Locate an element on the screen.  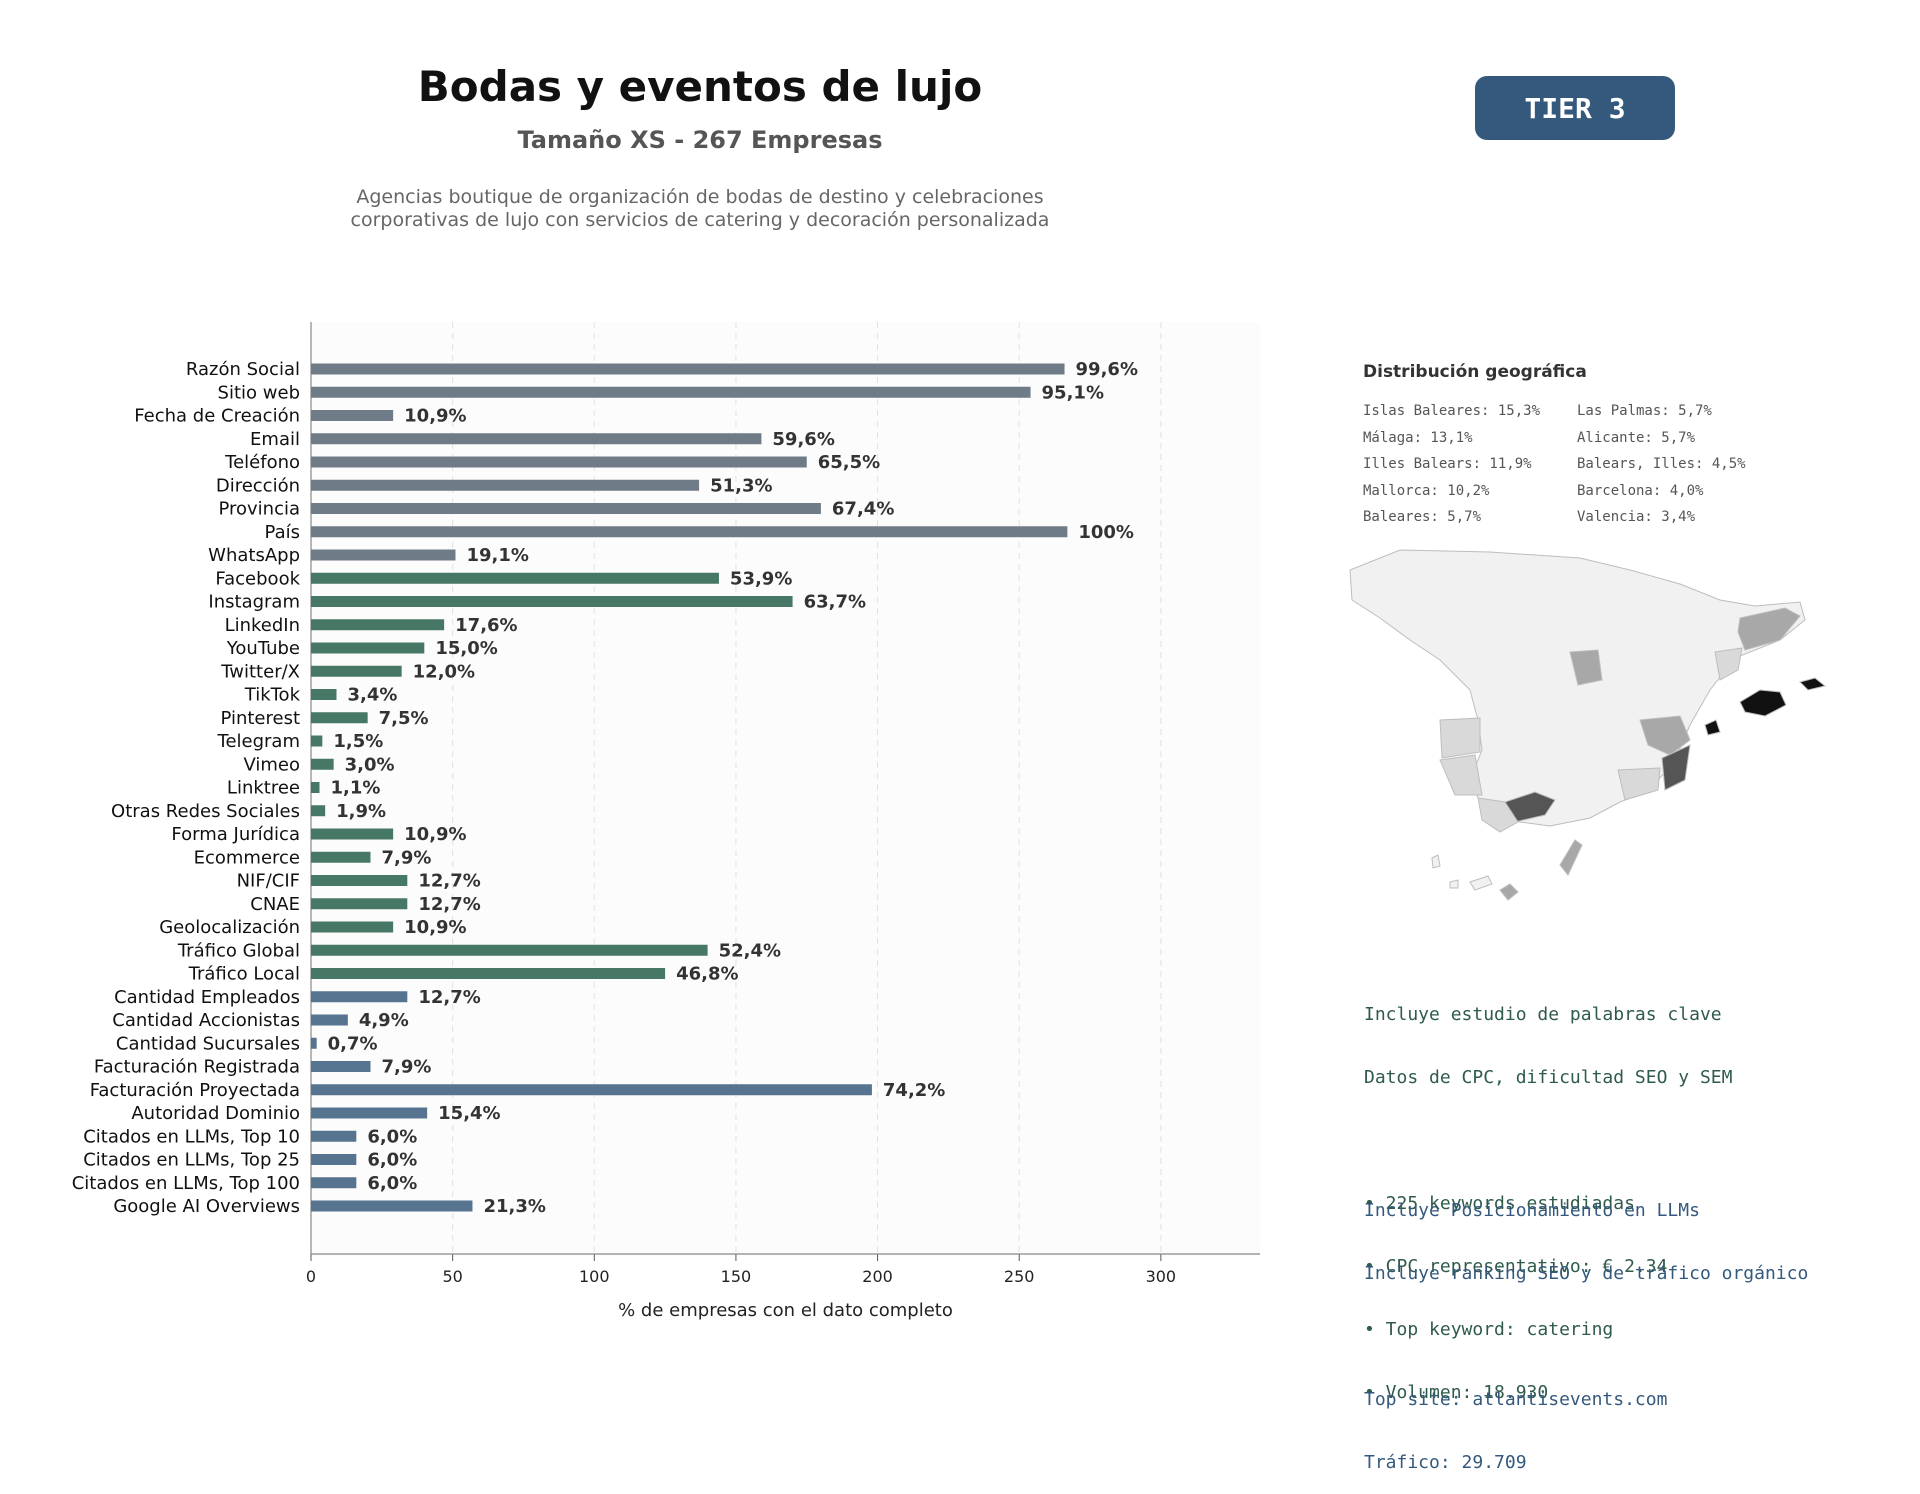
geo-item: Alicante: 5,7% is located at coordinates (1636, 437).